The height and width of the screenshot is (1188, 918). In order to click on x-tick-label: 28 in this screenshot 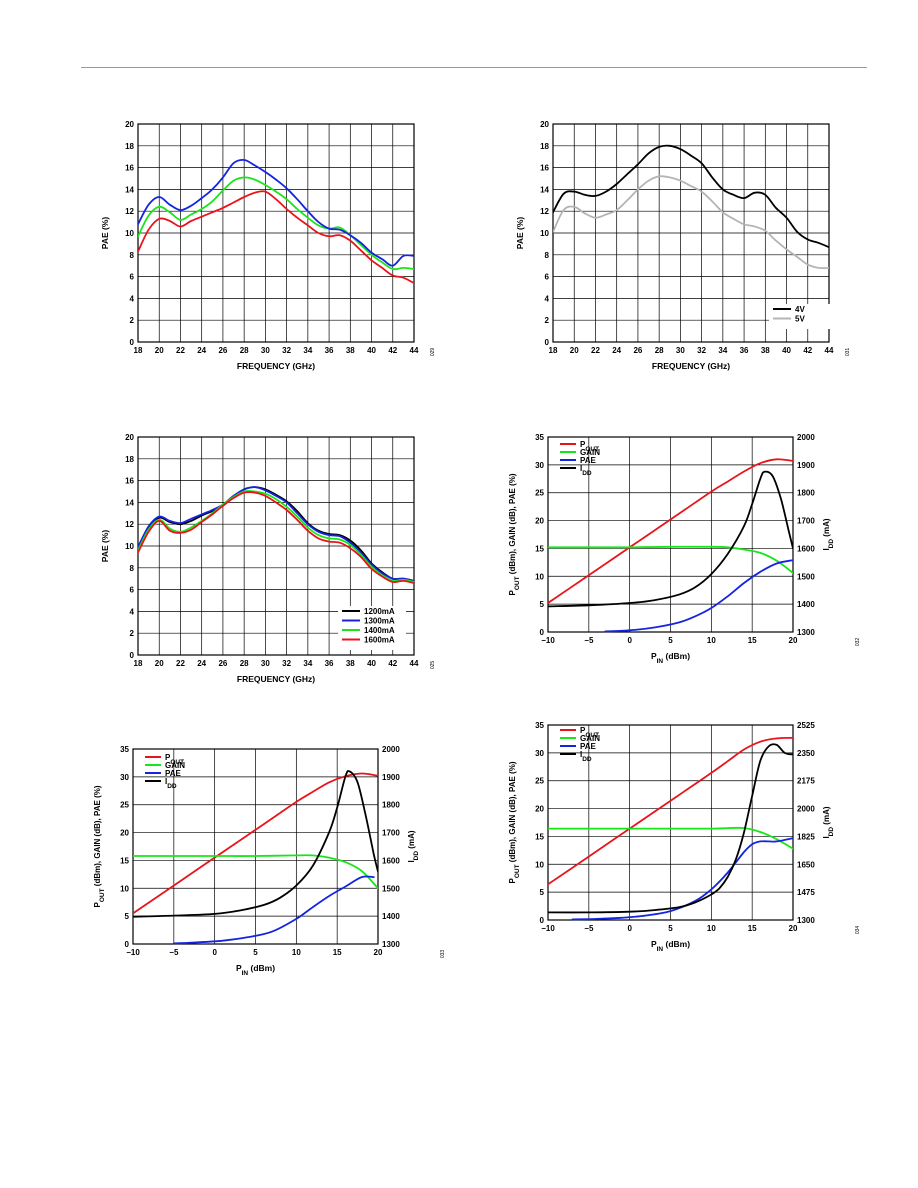, I will do `click(244, 663)`.